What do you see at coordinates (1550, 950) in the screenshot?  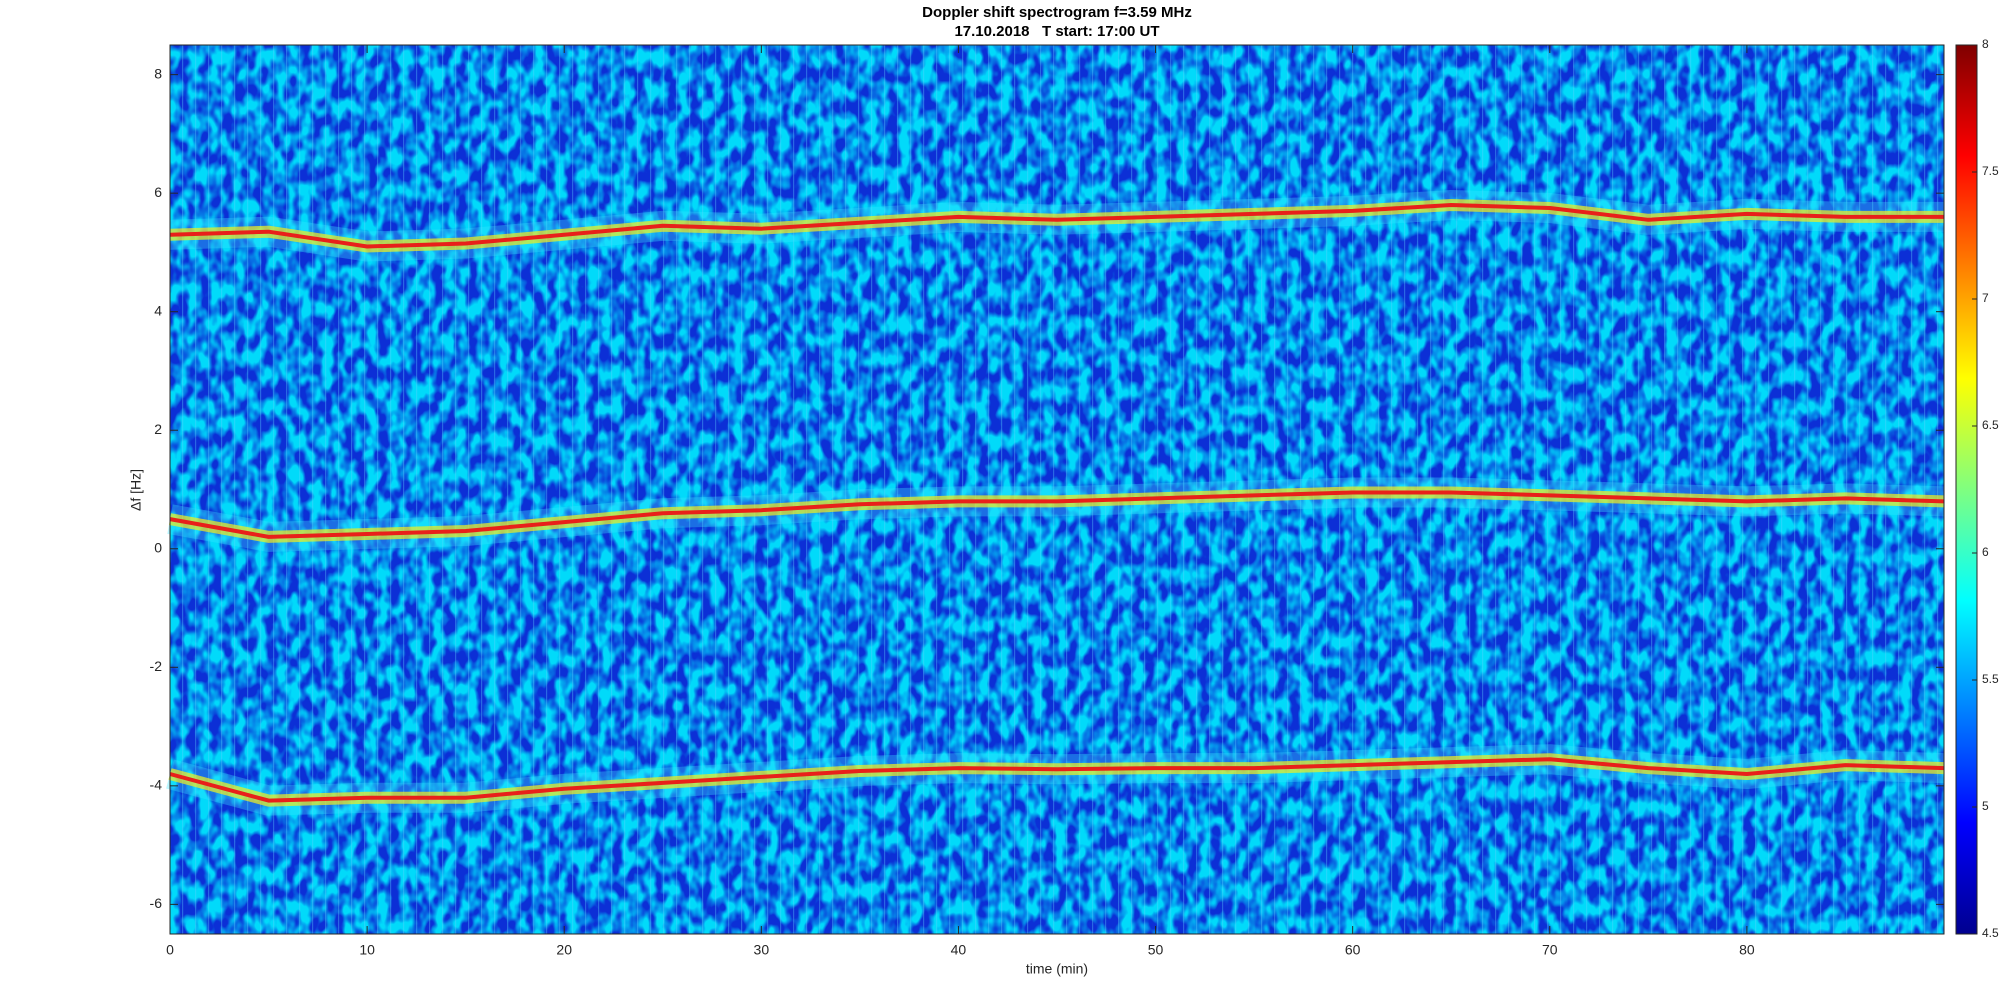 I see `x-tick-label: 70` at bounding box center [1550, 950].